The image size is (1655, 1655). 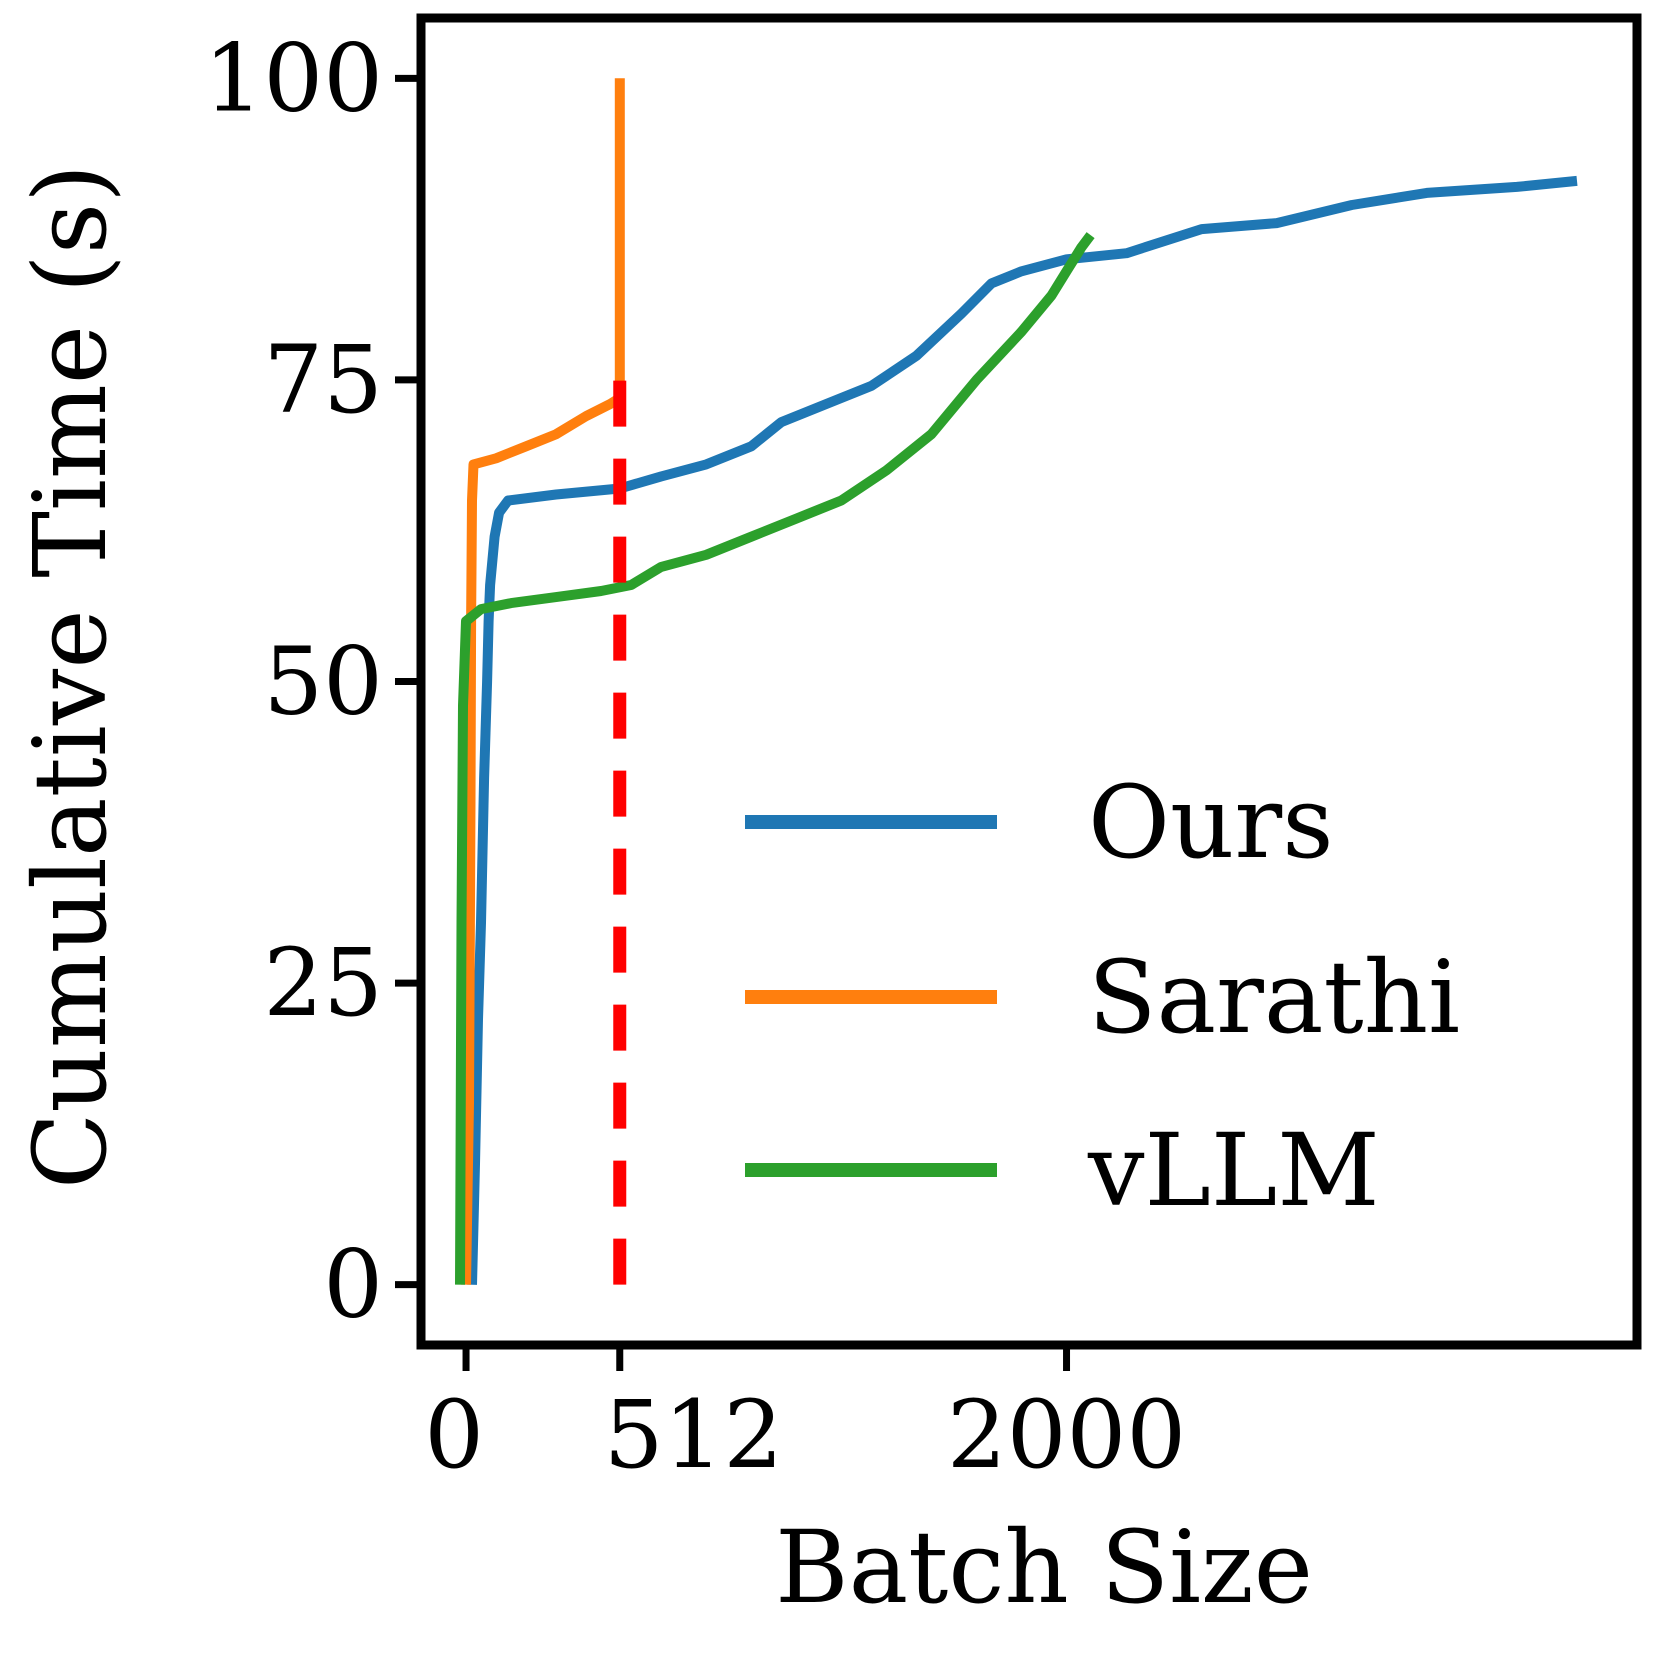 What do you see at coordinates (1211, 822) in the screenshot?
I see `legend-label-ours: Ours` at bounding box center [1211, 822].